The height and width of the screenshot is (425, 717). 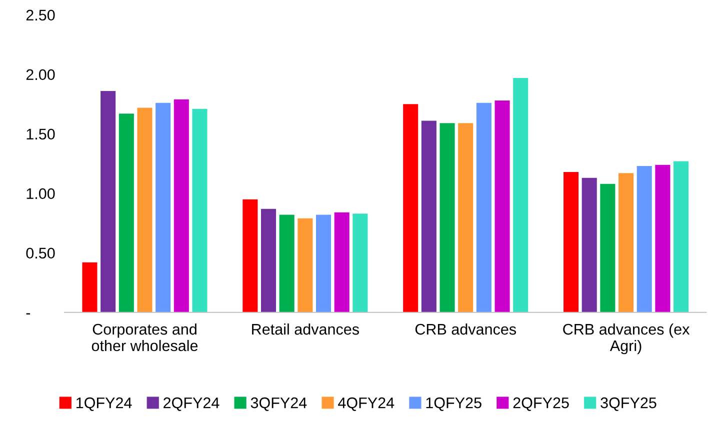 What do you see at coordinates (192, 404) in the screenshot?
I see `legend-label: 2QFY24` at bounding box center [192, 404].